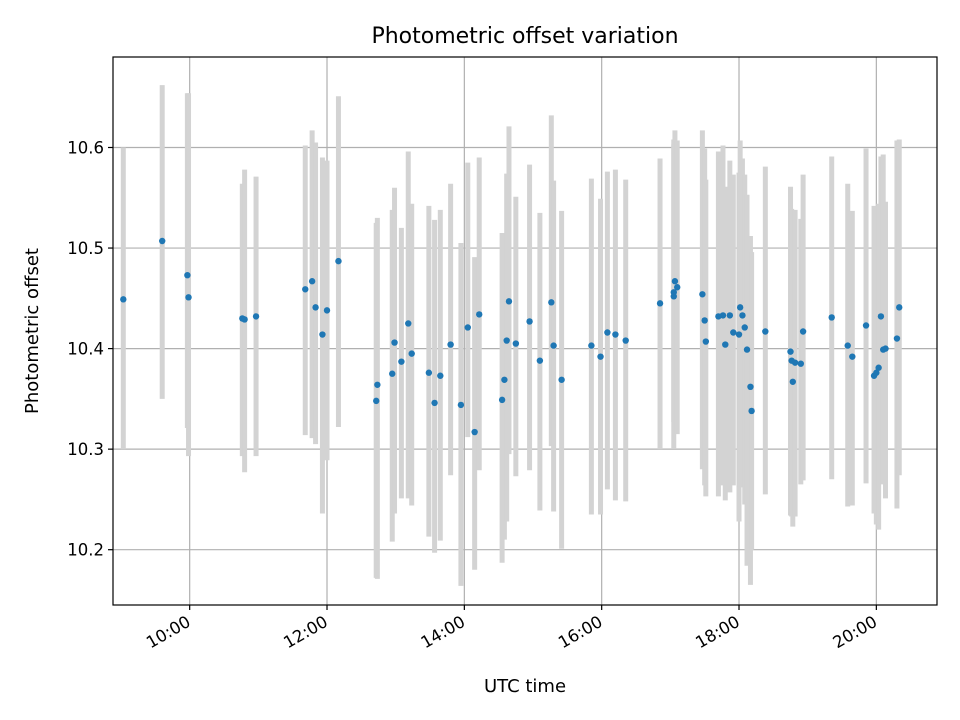 The image size is (960, 720). I want to click on y-tick-label: 10.5, so click(85, 248).